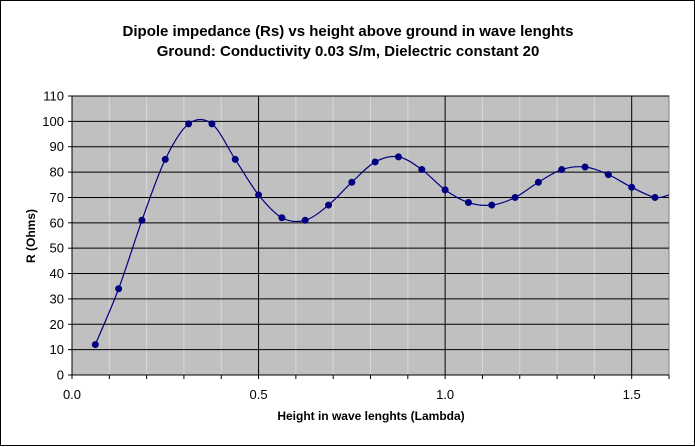 The height and width of the screenshot is (447, 695). What do you see at coordinates (632, 394) in the screenshot?
I see `x-tick-label: 1.5` at bounding box center [632, 394].